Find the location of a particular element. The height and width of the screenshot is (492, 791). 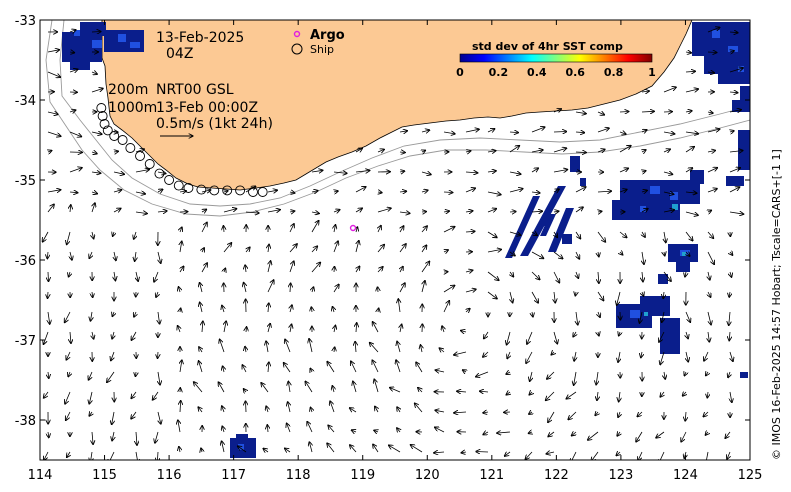

colorbar-tick-label: 0.2 is located at coordinates (499, 72).